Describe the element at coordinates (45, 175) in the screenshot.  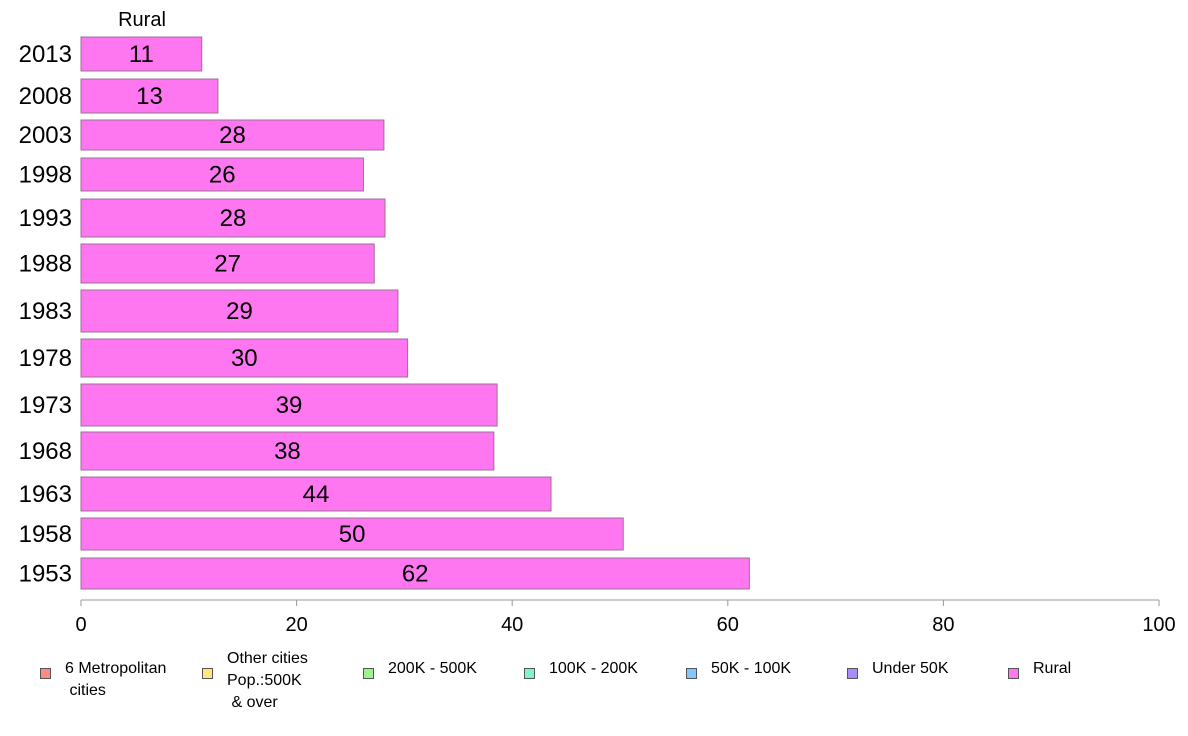
I see `y-tick-label: 1998` at that location.